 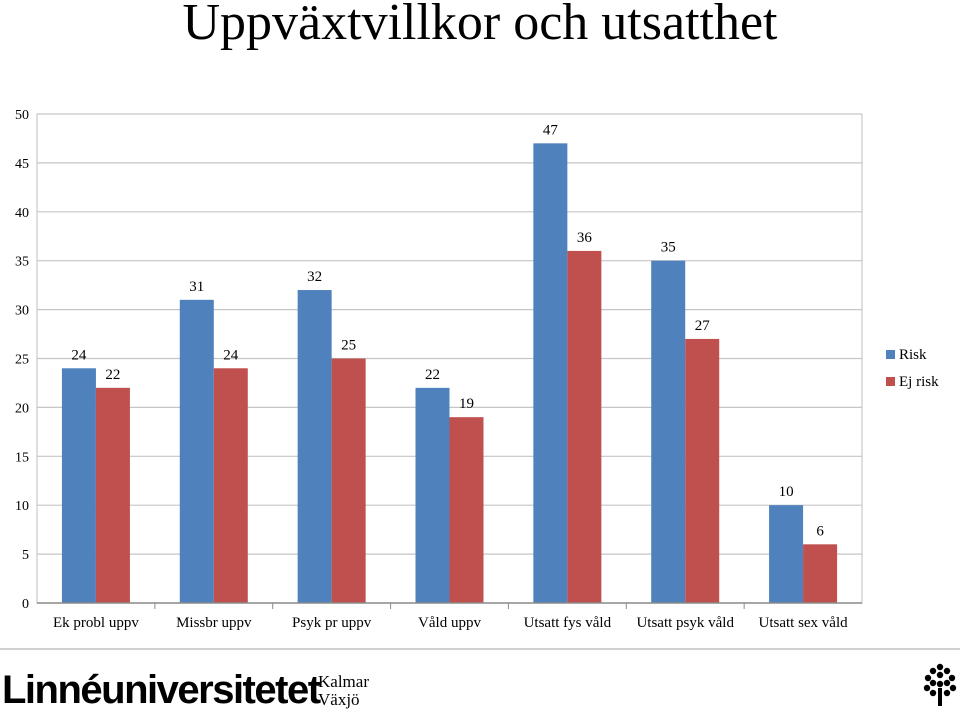 I want to click on y-tick-label: 30, so click(x=22, y=311).